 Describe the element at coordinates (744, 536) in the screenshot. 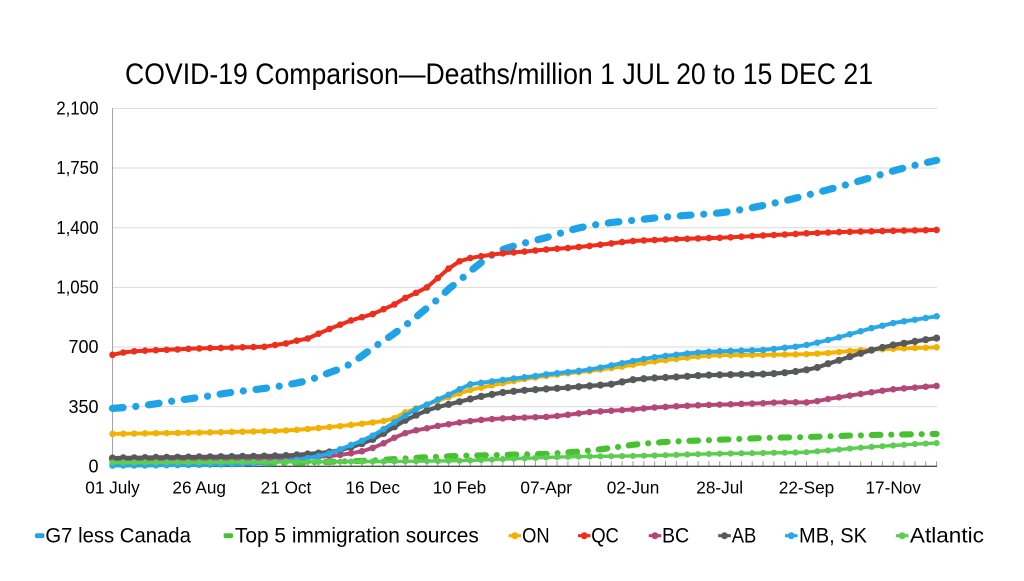

I see `svg-text: AB` at that location.